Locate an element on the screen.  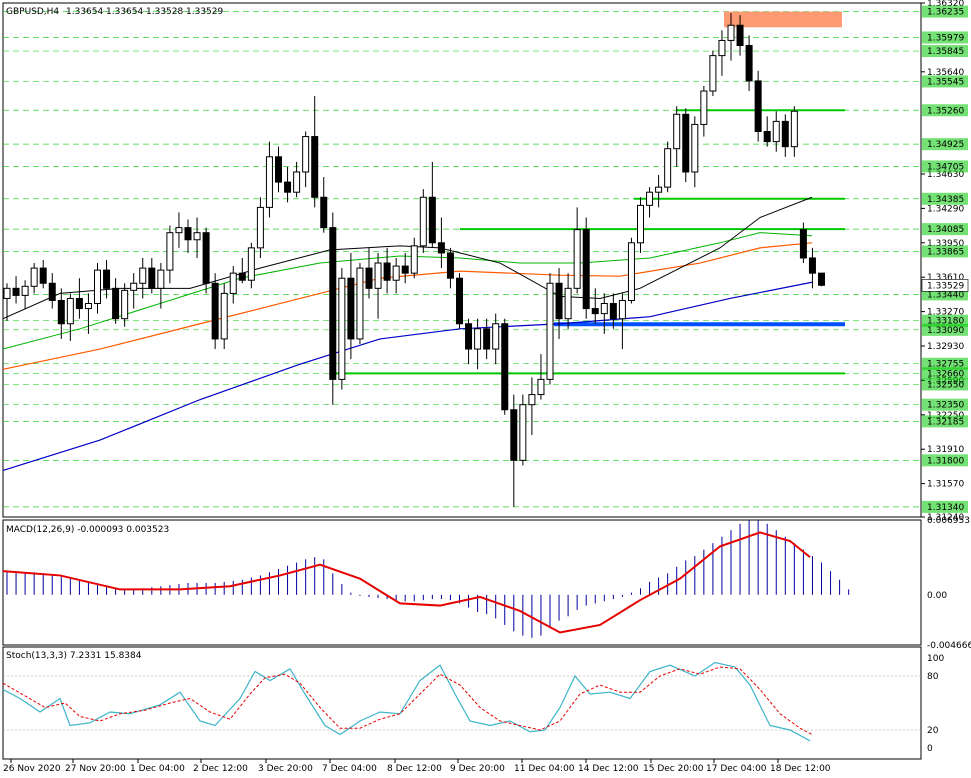
stochastic-indicator: 100 80 20 0 is located at coordinates (473, 704).